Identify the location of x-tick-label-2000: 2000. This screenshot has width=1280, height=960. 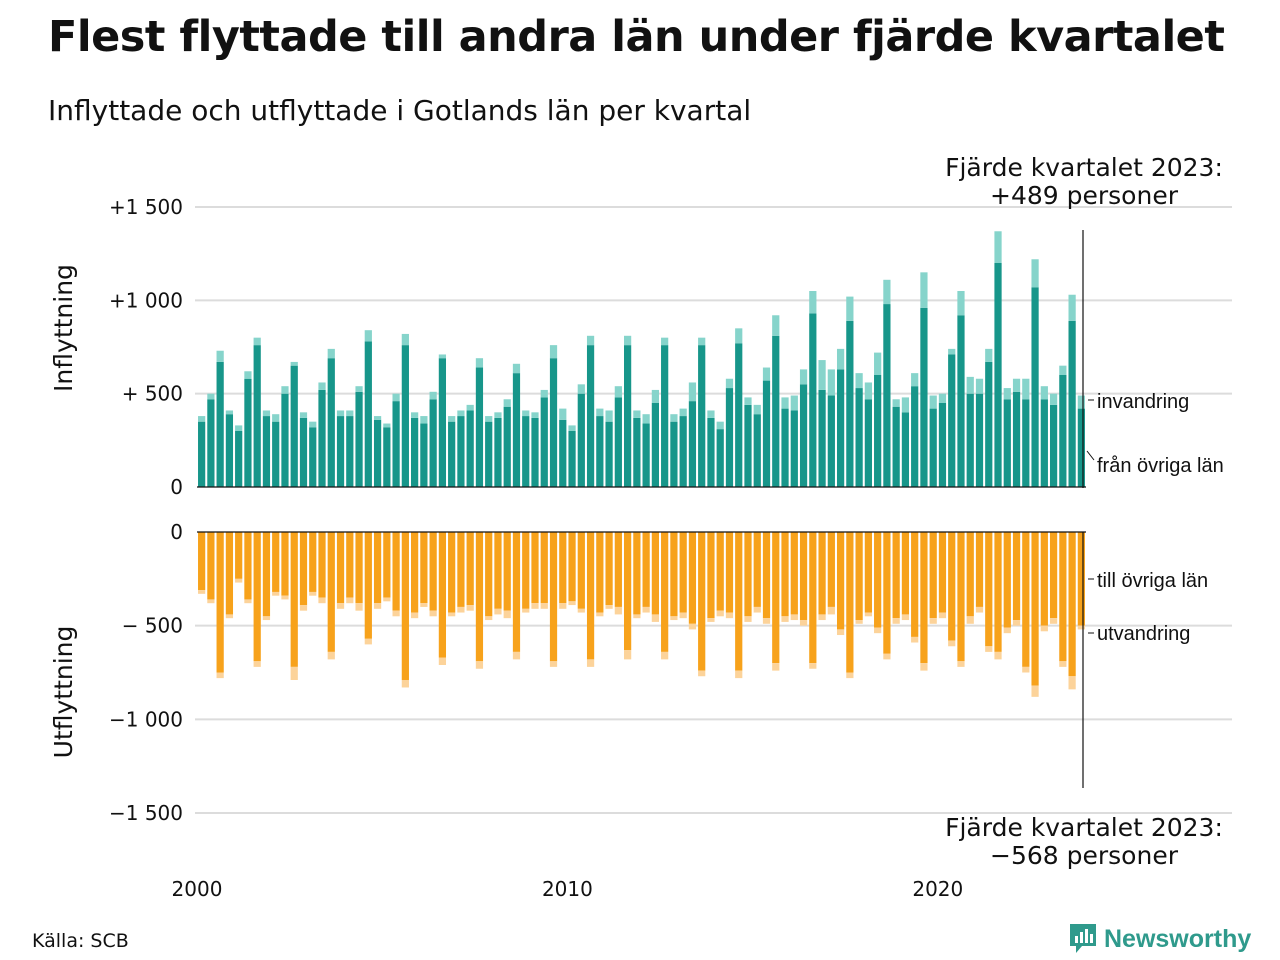
(197, 889).